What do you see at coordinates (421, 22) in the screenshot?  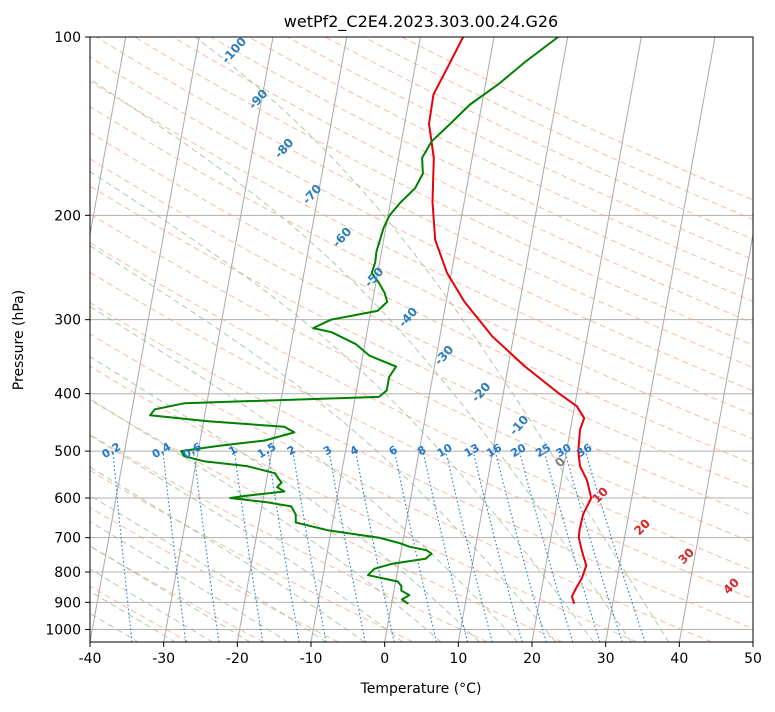 I see `chart-title: wetPf2_C2E4.2023.303.00.24.G26` at bounding box center [421, 22].